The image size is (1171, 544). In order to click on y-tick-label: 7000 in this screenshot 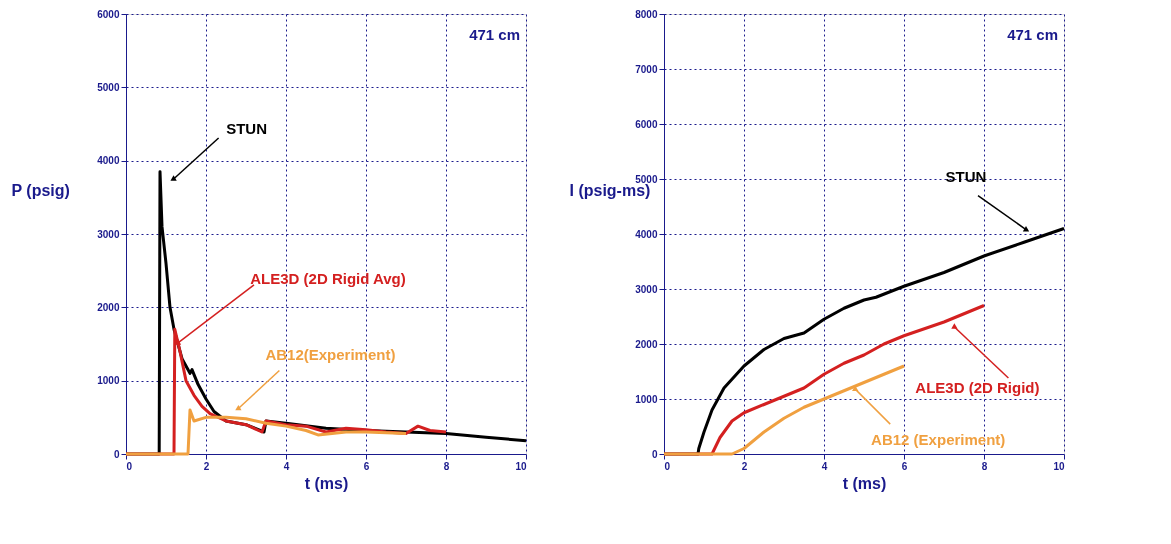, I will do `click(646, 69)`.